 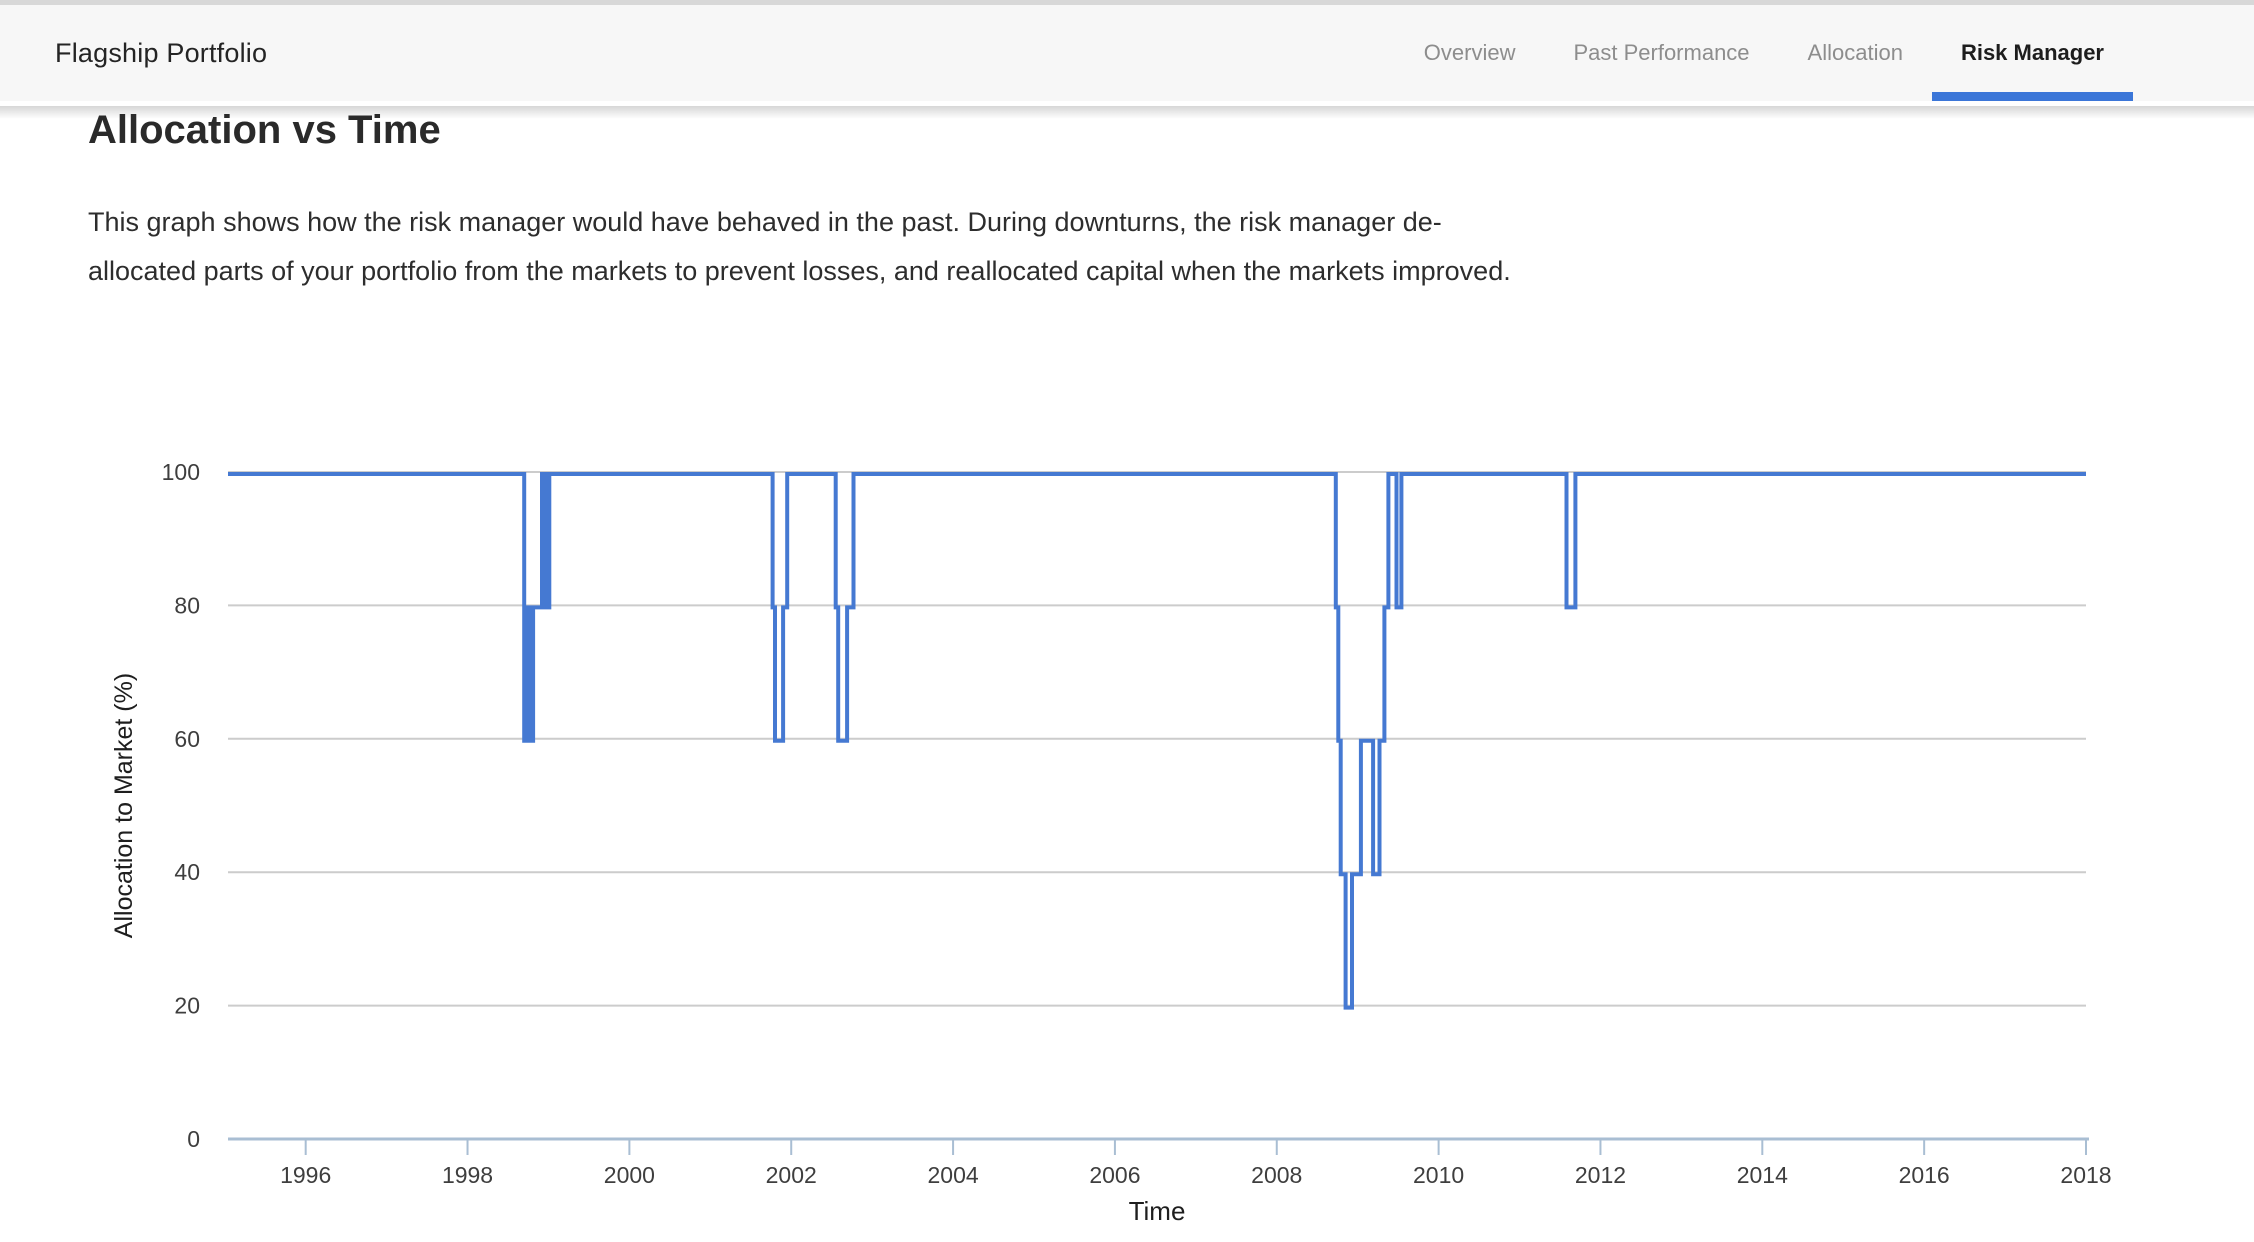 What do you see at coordinates (952, 1175) in the screenshot?
I see `svg-text: 2004` at bounding box center [952, 1175].